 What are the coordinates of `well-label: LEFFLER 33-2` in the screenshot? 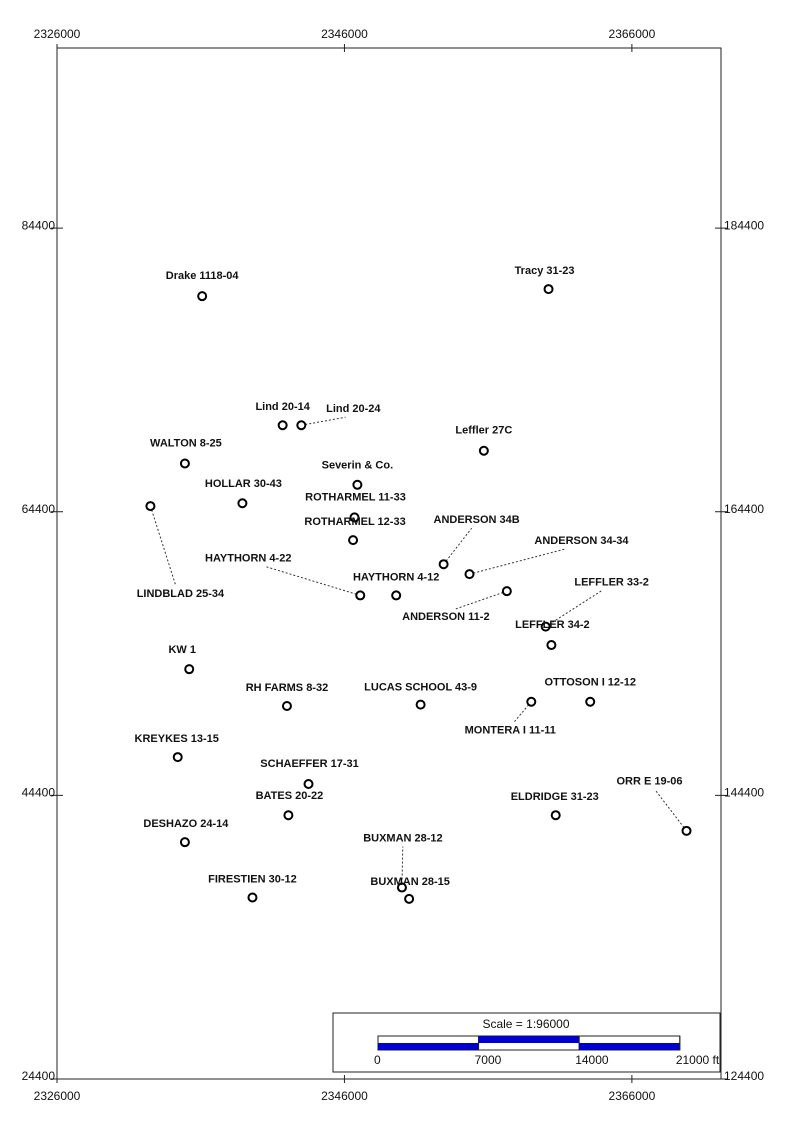 It's located at (611, 583).